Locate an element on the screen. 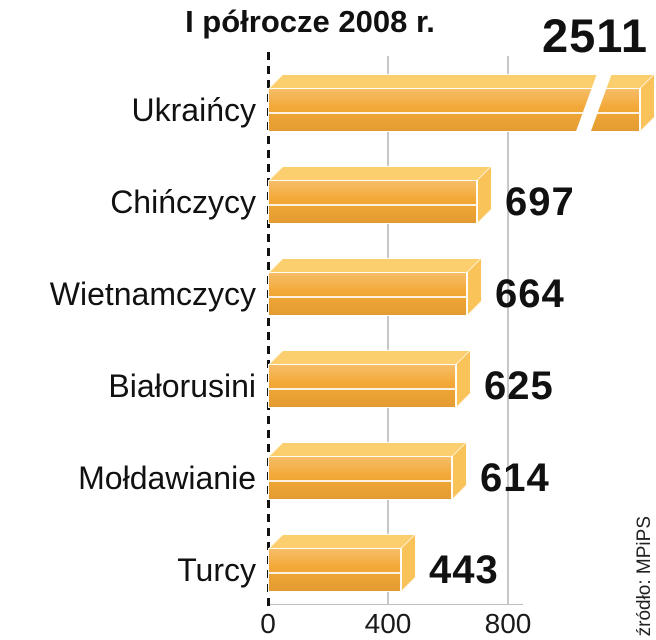 The width and height of the screenshot is (656, 640). category-label: Mołdawianie is located at coordinates (167, 478).